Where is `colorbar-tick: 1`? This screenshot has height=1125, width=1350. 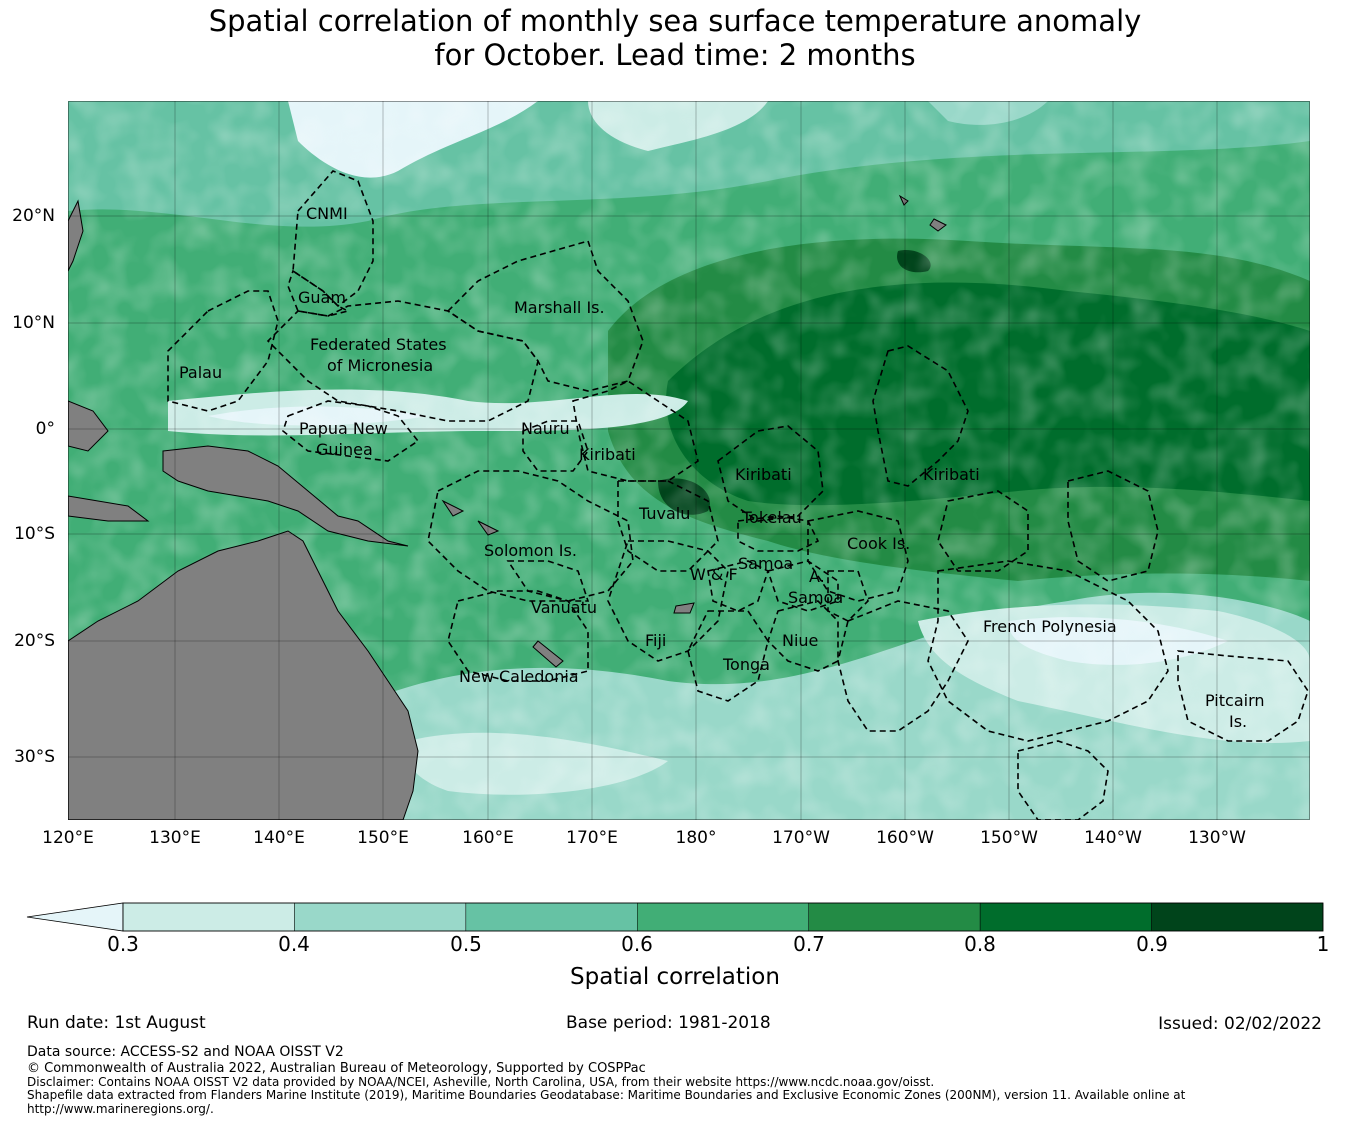 colorbar-tick: 1 is located at coordinates (1323, 944).